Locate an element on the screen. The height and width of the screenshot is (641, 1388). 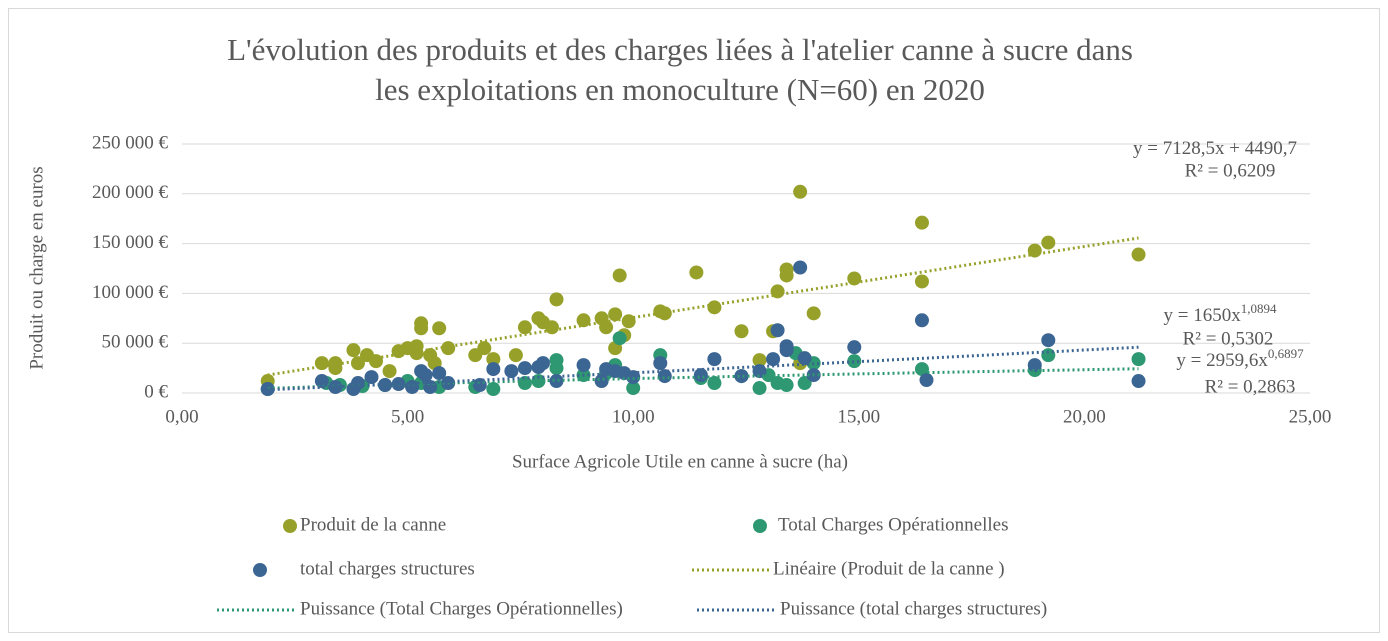
trendline-equation: y = 7128,5x + 4490,7 is located at coordinates (1215, 148).